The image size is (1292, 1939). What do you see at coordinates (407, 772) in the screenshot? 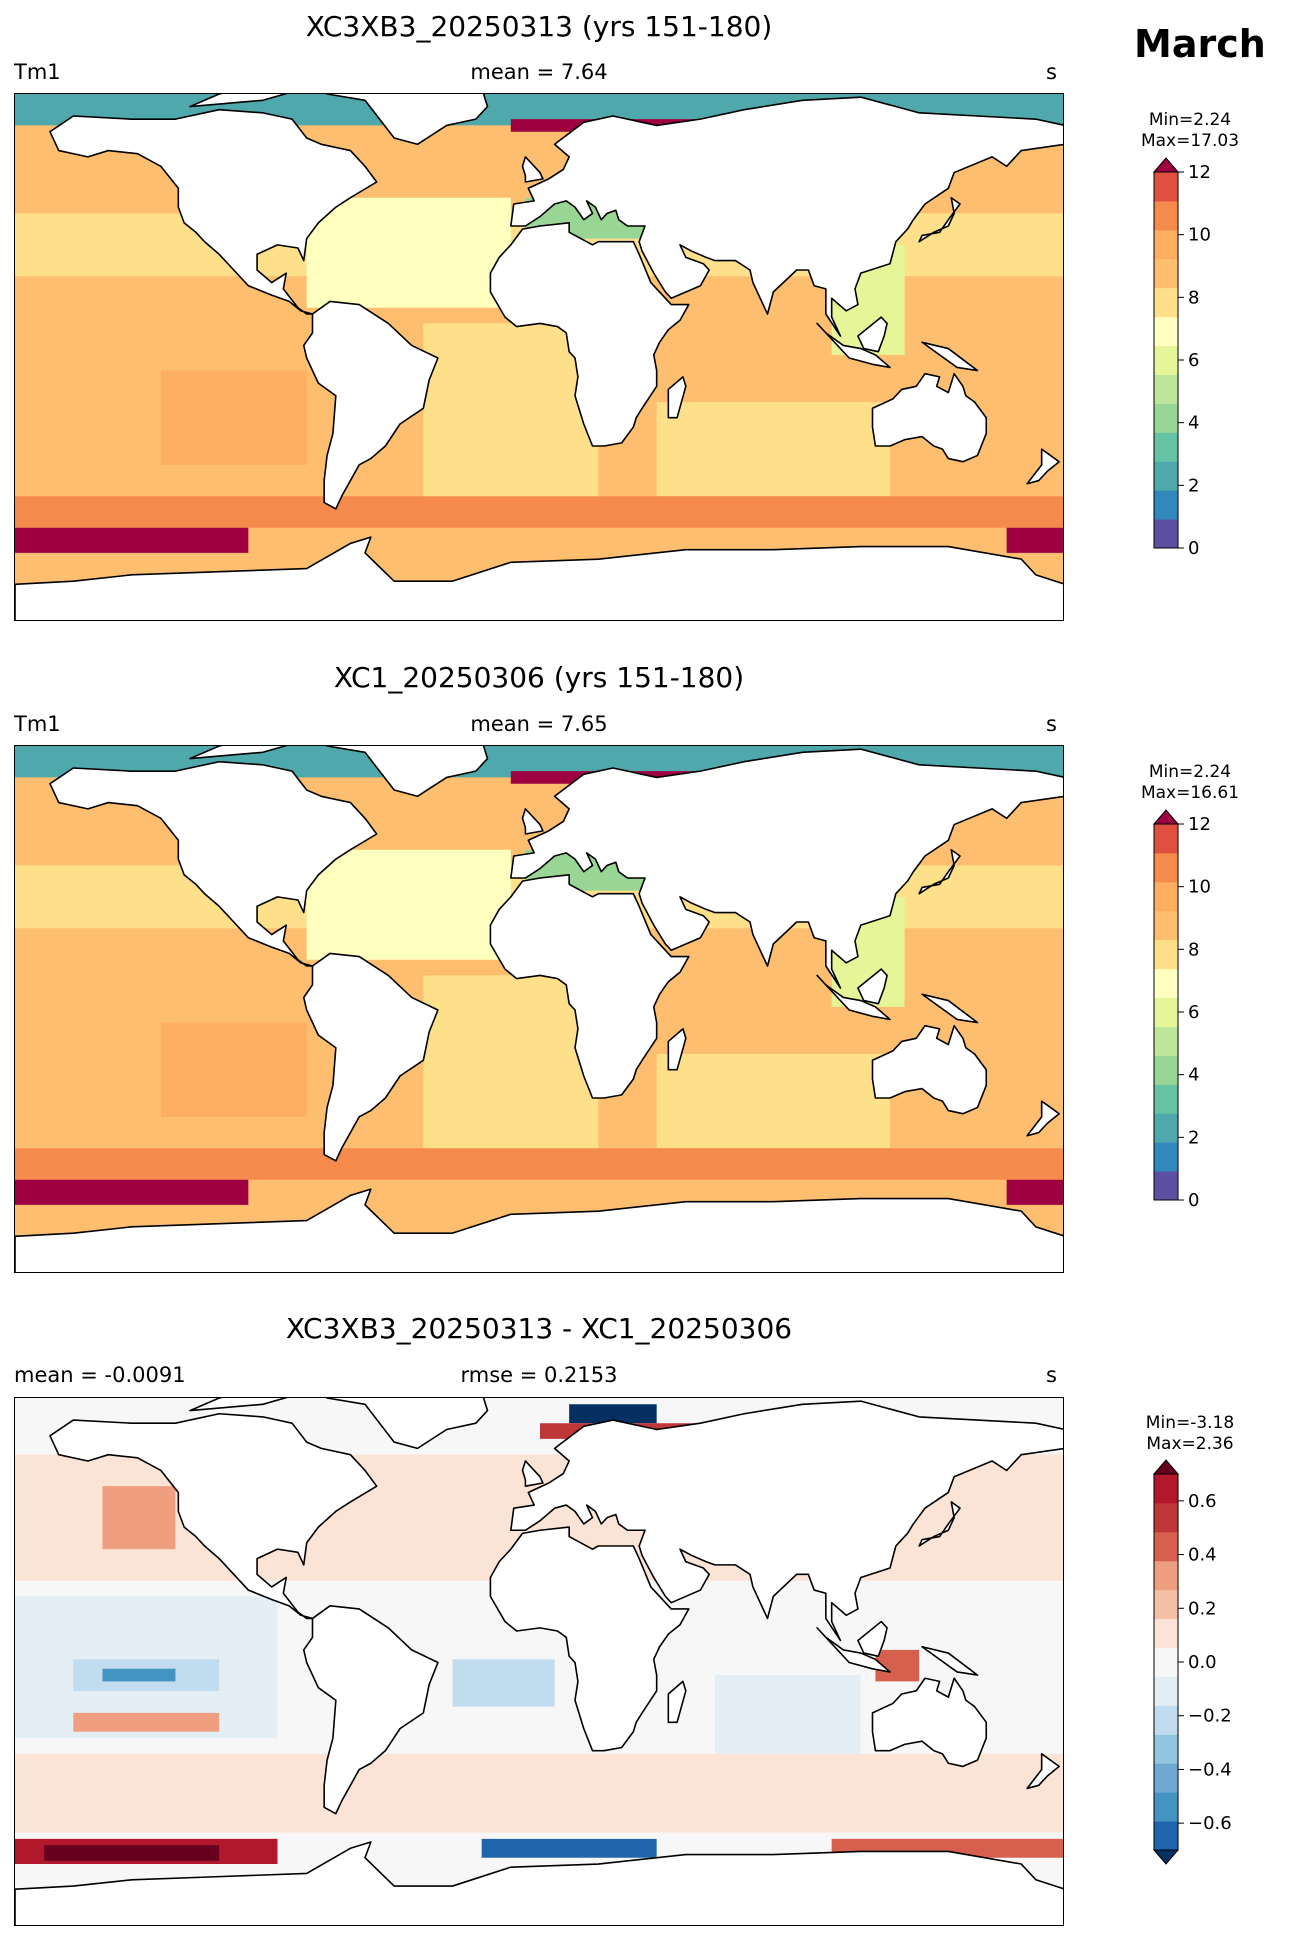
I see `coastline-greenland` at bounding box center [407, 772].